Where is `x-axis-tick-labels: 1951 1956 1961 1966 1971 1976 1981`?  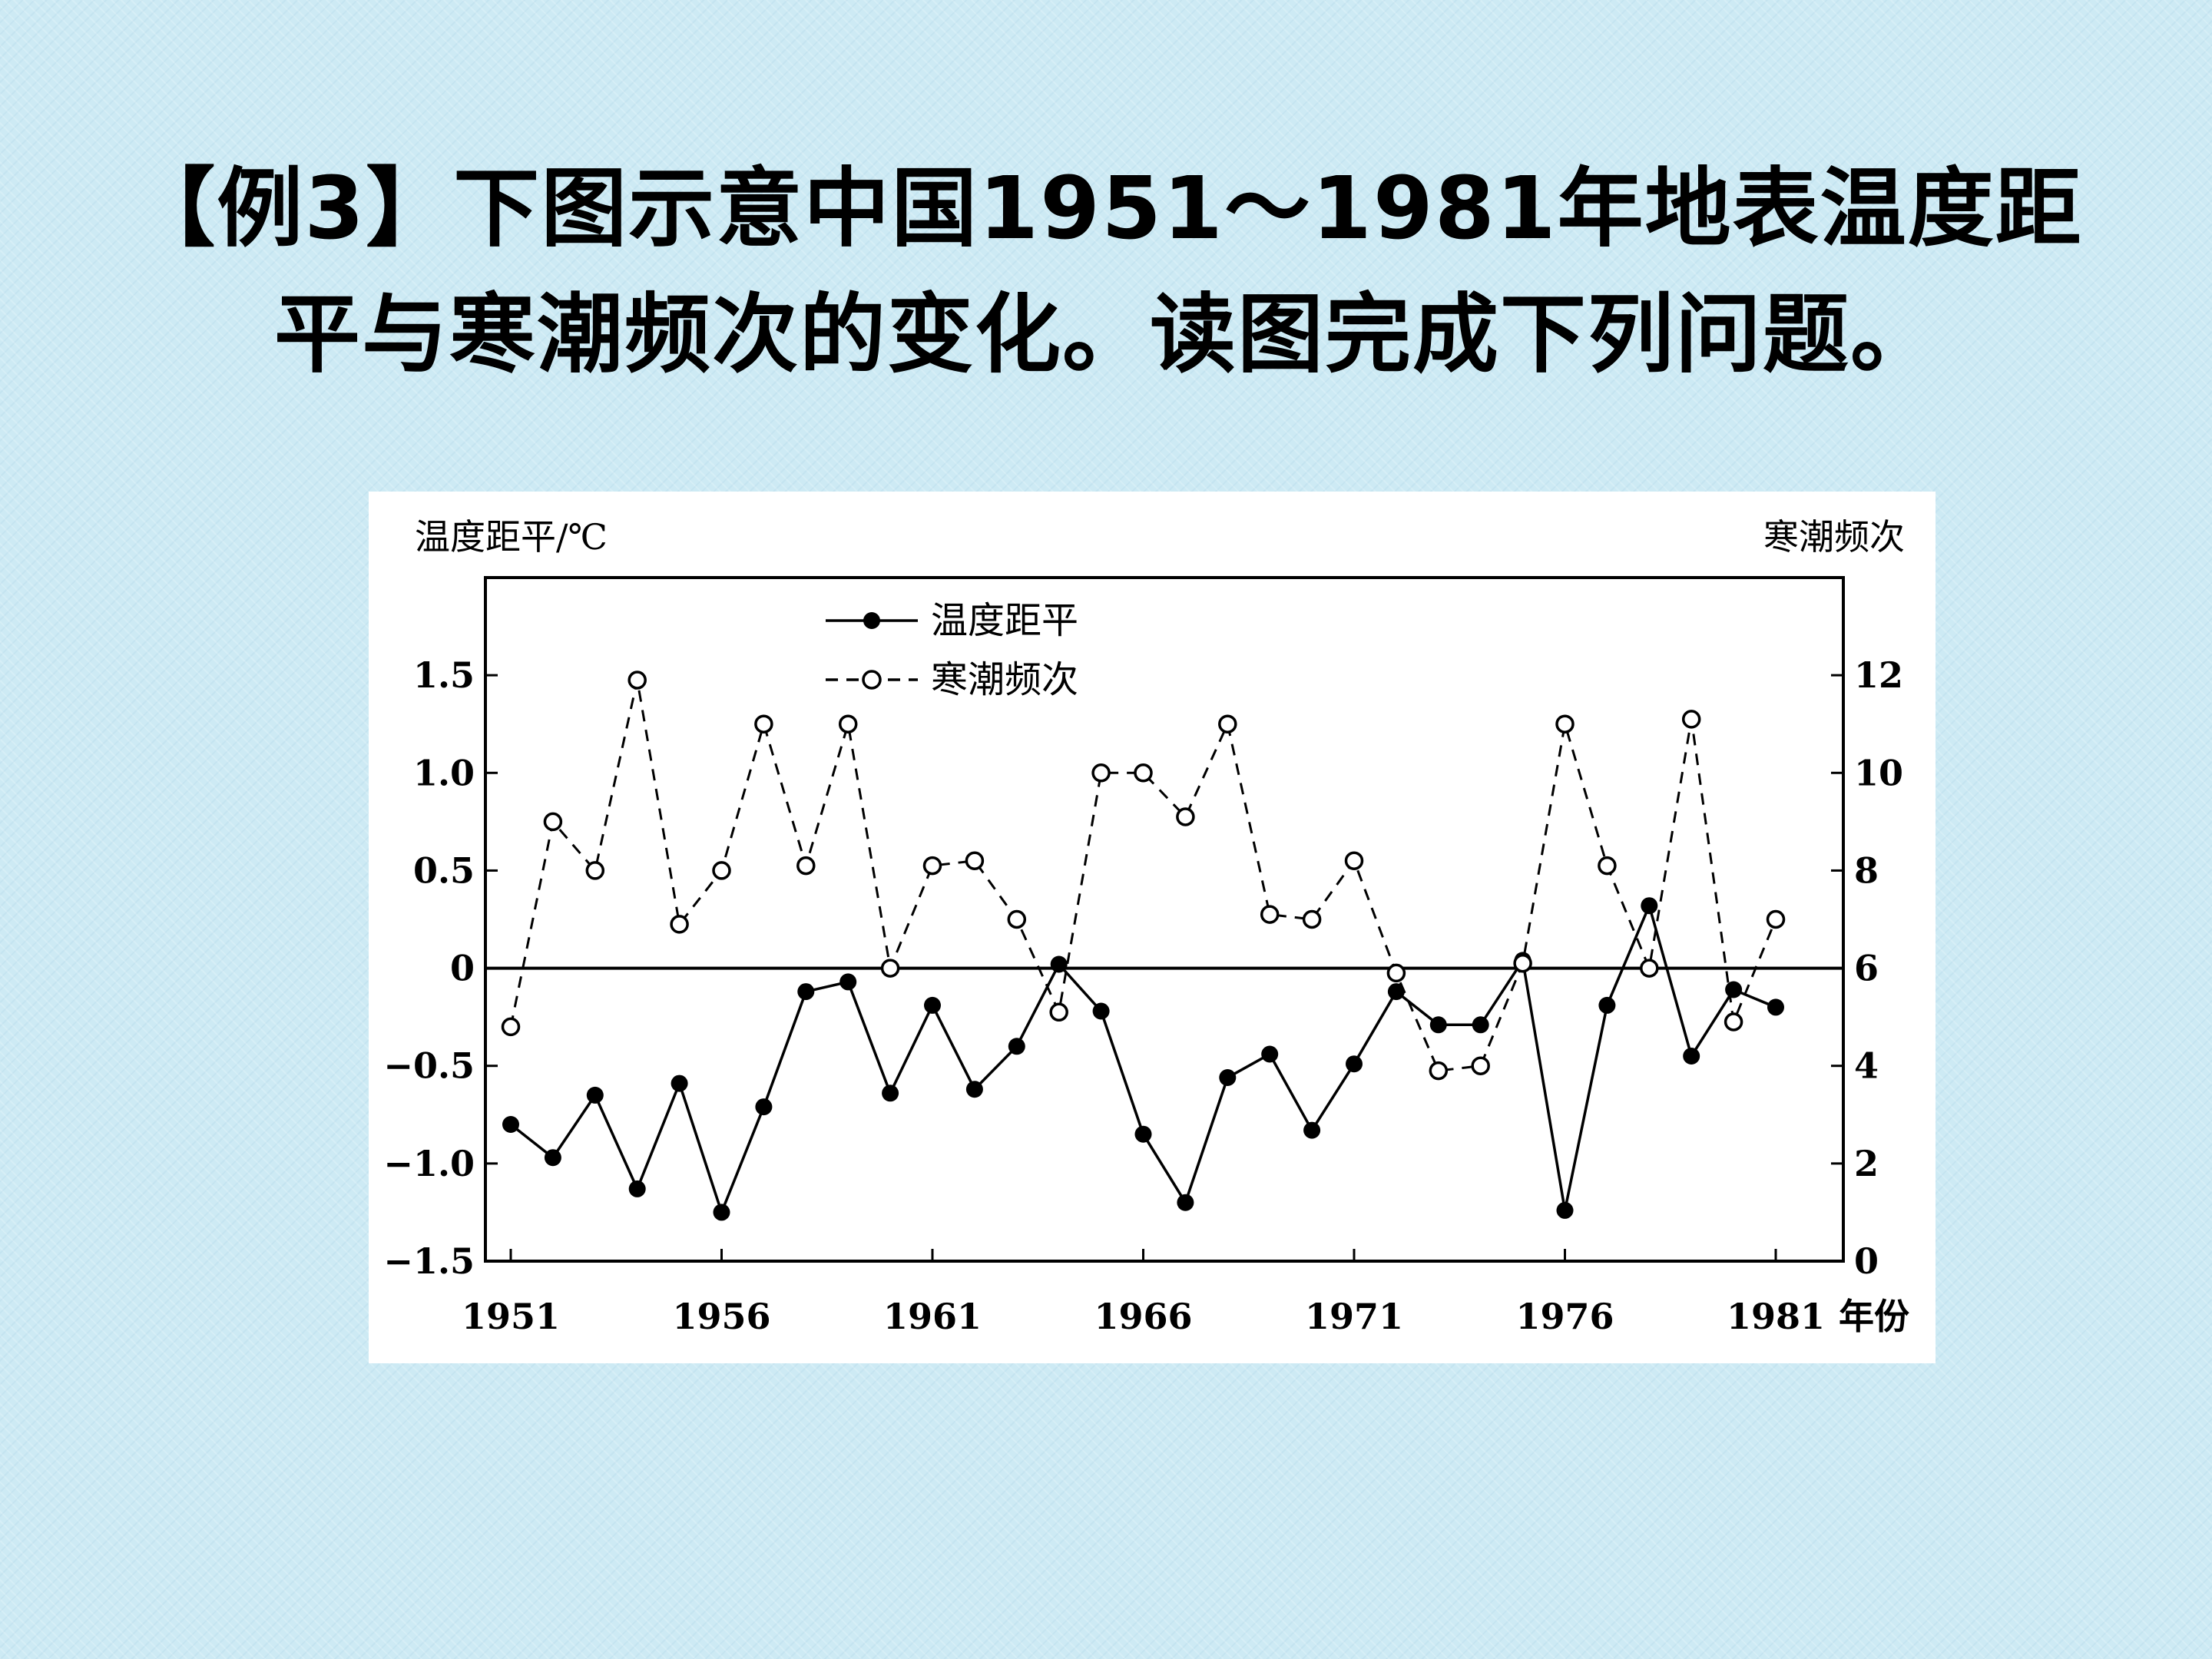
x-axis-tick-labels: 1951 1956 1961 1966 1971 1976 1981 is located at coordinates (1144, 1317).